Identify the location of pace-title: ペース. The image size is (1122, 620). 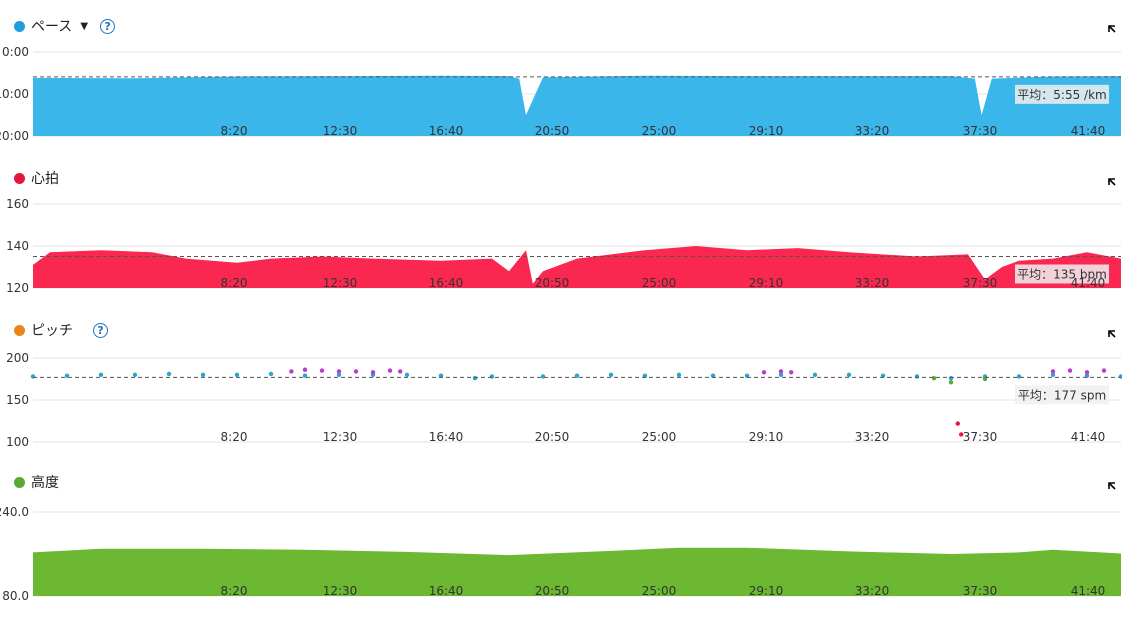
(52, 27).